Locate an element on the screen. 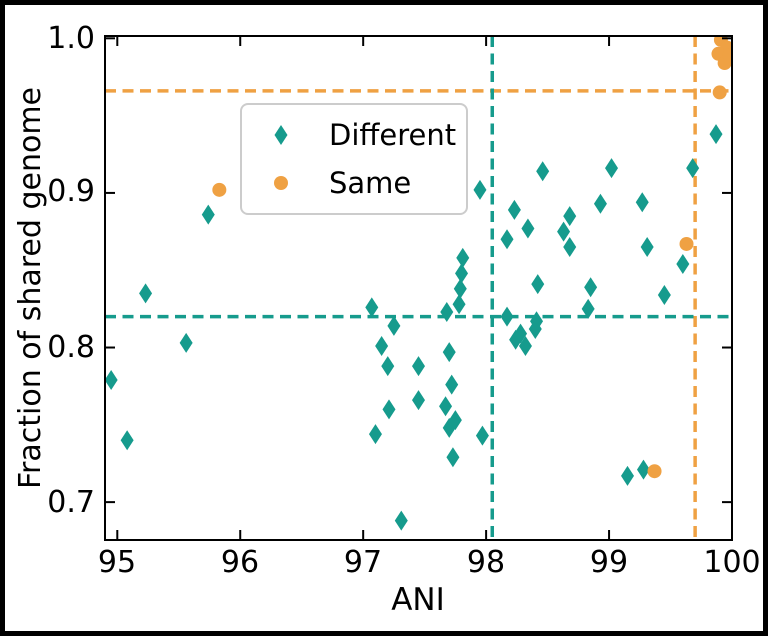 The width and height of the screenshot is (768, 636). y-tick-label: 0.7 is located at coordinates (71, 502).